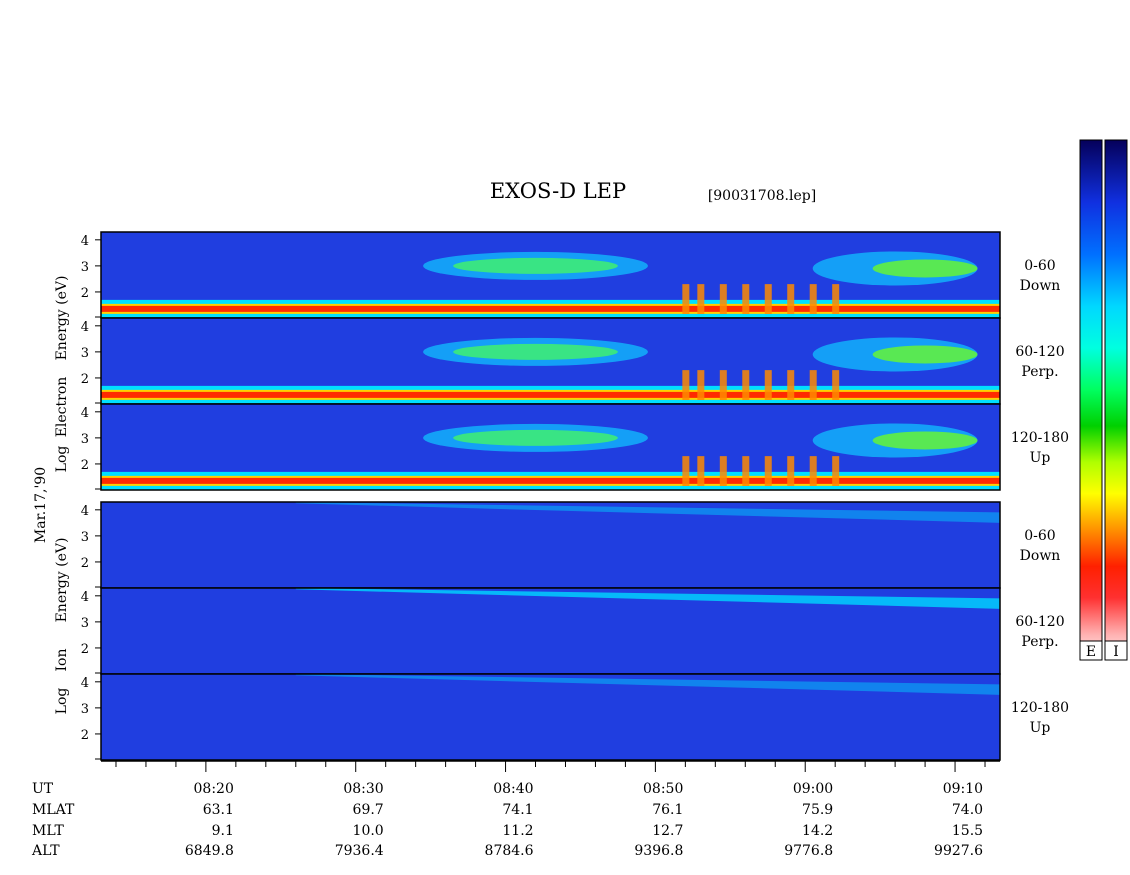  Describe the element at coordinates (85, 649) in the screenshot. I see `ion-panel-2-ytick-label-3: 2` at that location.